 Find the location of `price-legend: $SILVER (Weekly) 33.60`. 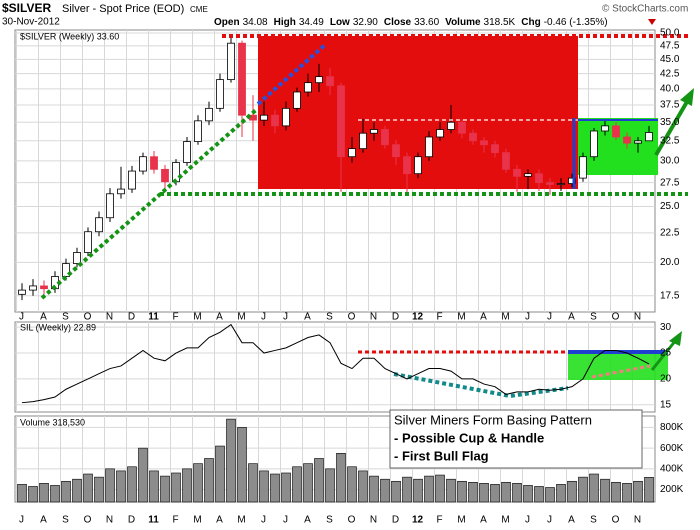

price-legend: $SILVER (Weekly) 33.60 is located at coordinates (69, 36).